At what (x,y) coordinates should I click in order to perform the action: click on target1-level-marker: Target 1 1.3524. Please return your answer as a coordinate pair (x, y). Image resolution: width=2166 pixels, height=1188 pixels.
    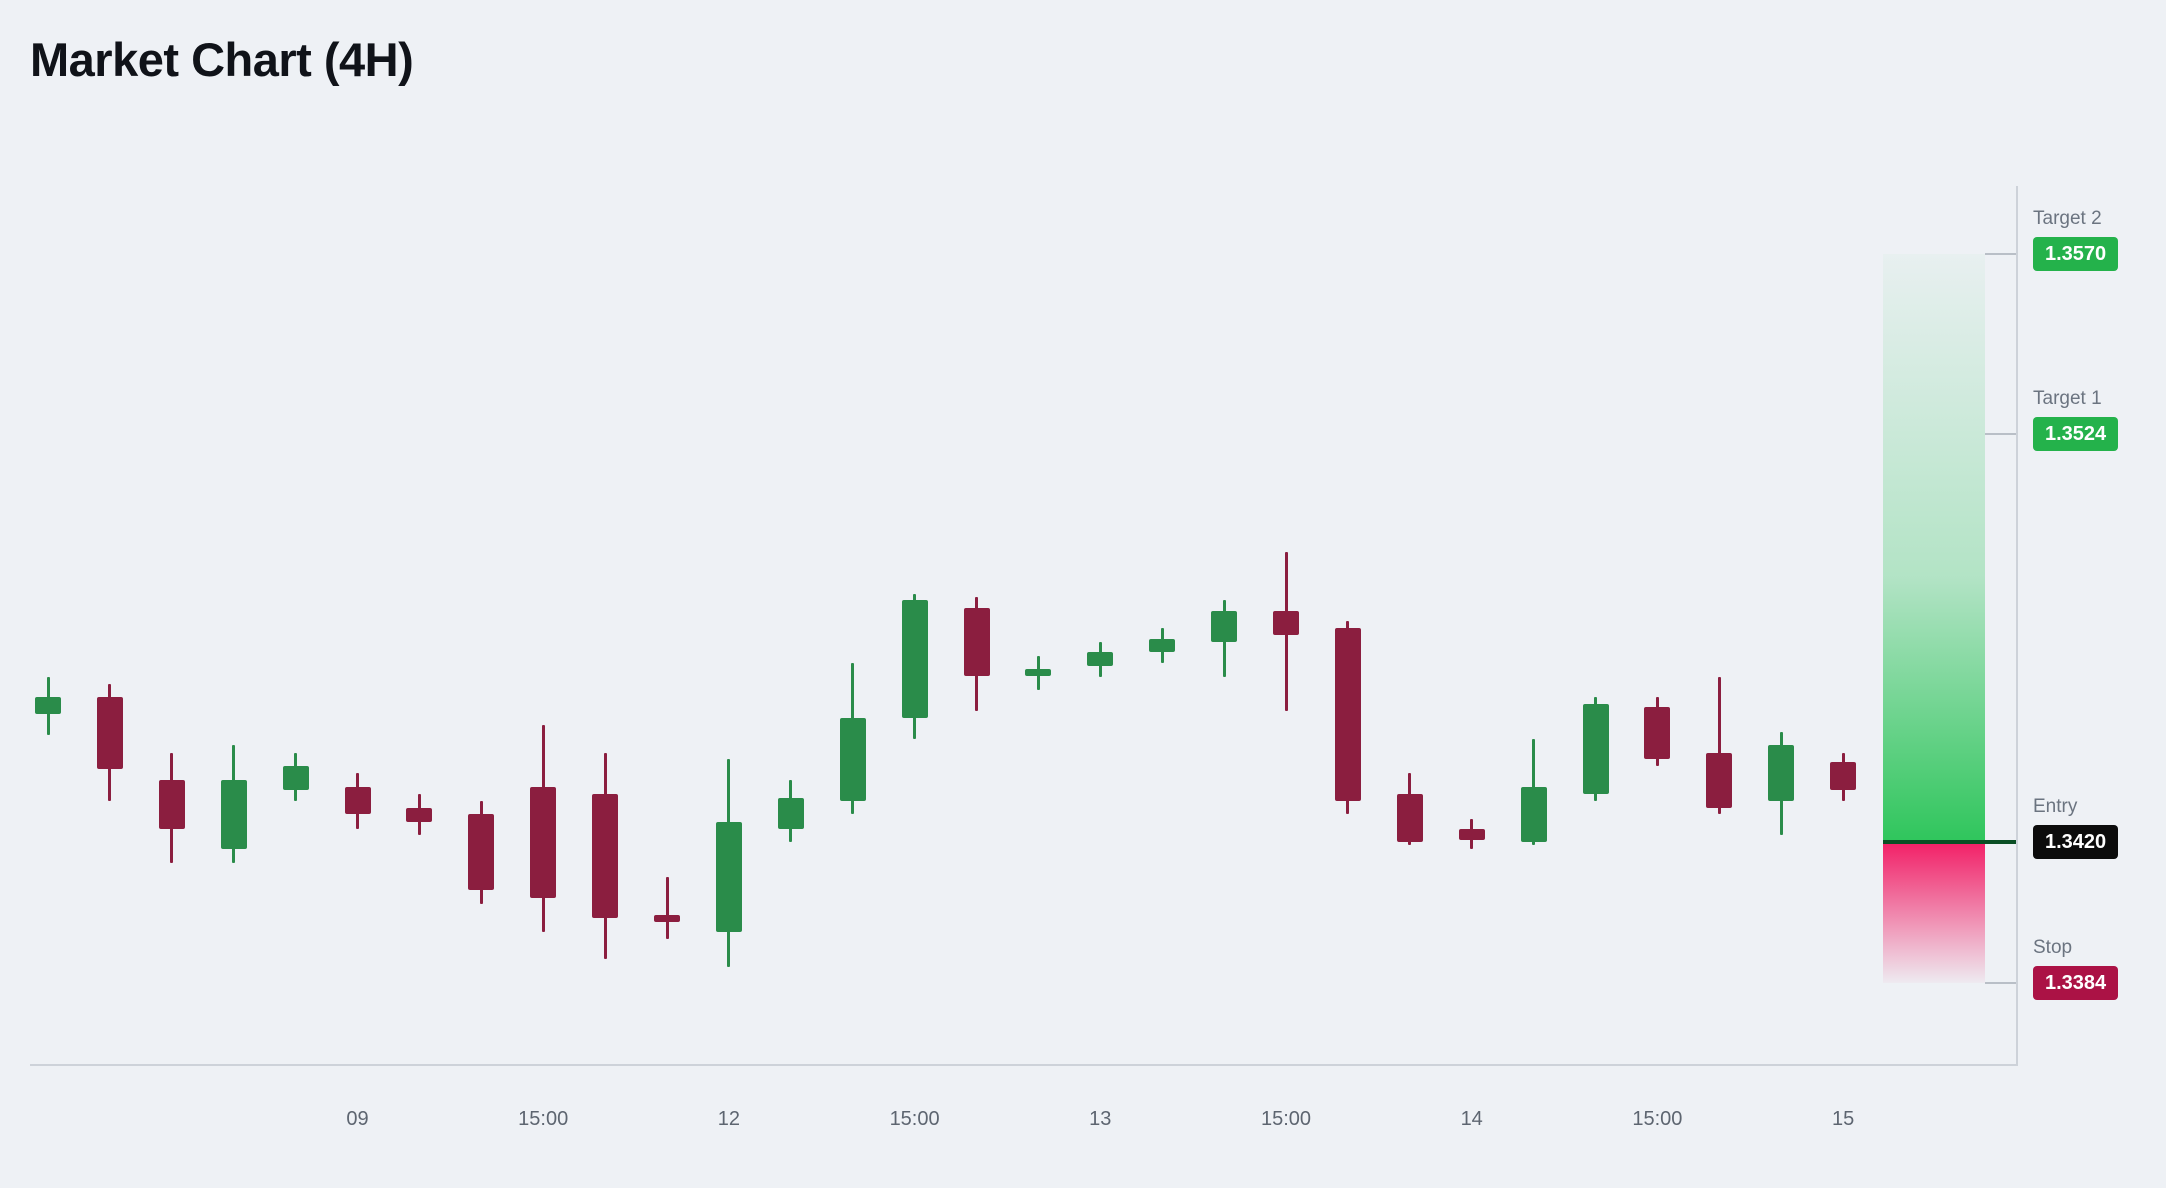
    Looking at the image, I should click on (2076, 419).